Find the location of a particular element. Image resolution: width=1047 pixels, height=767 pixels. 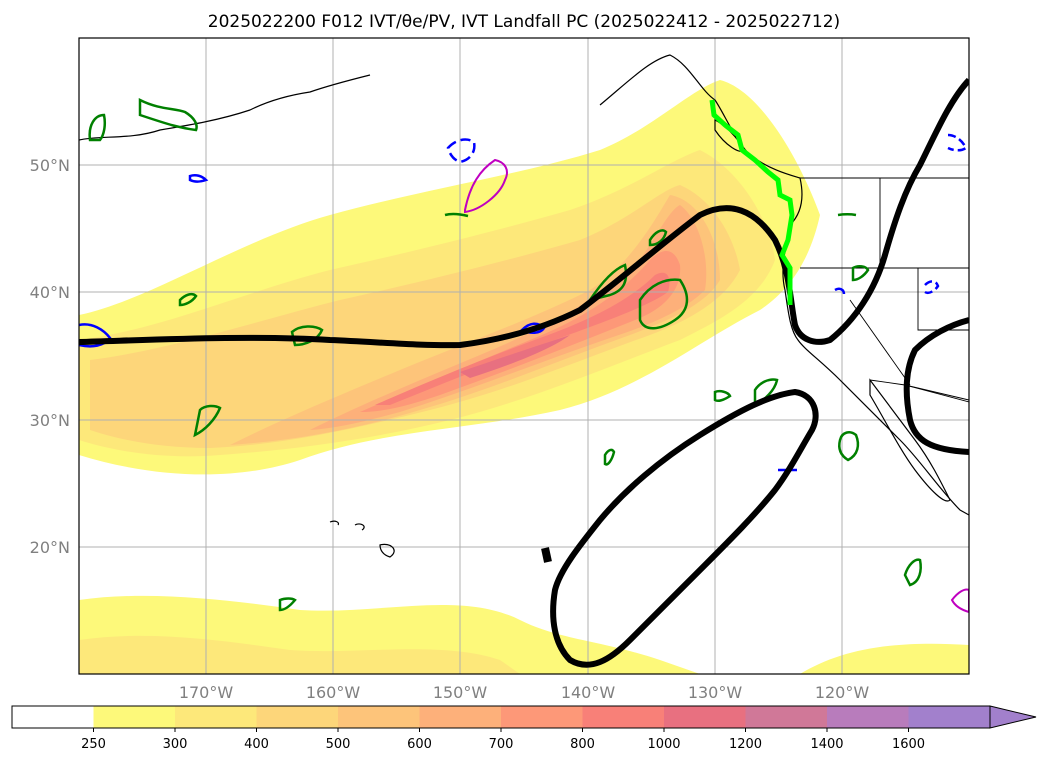

us-state-borders is located at coordinates (884, 289).